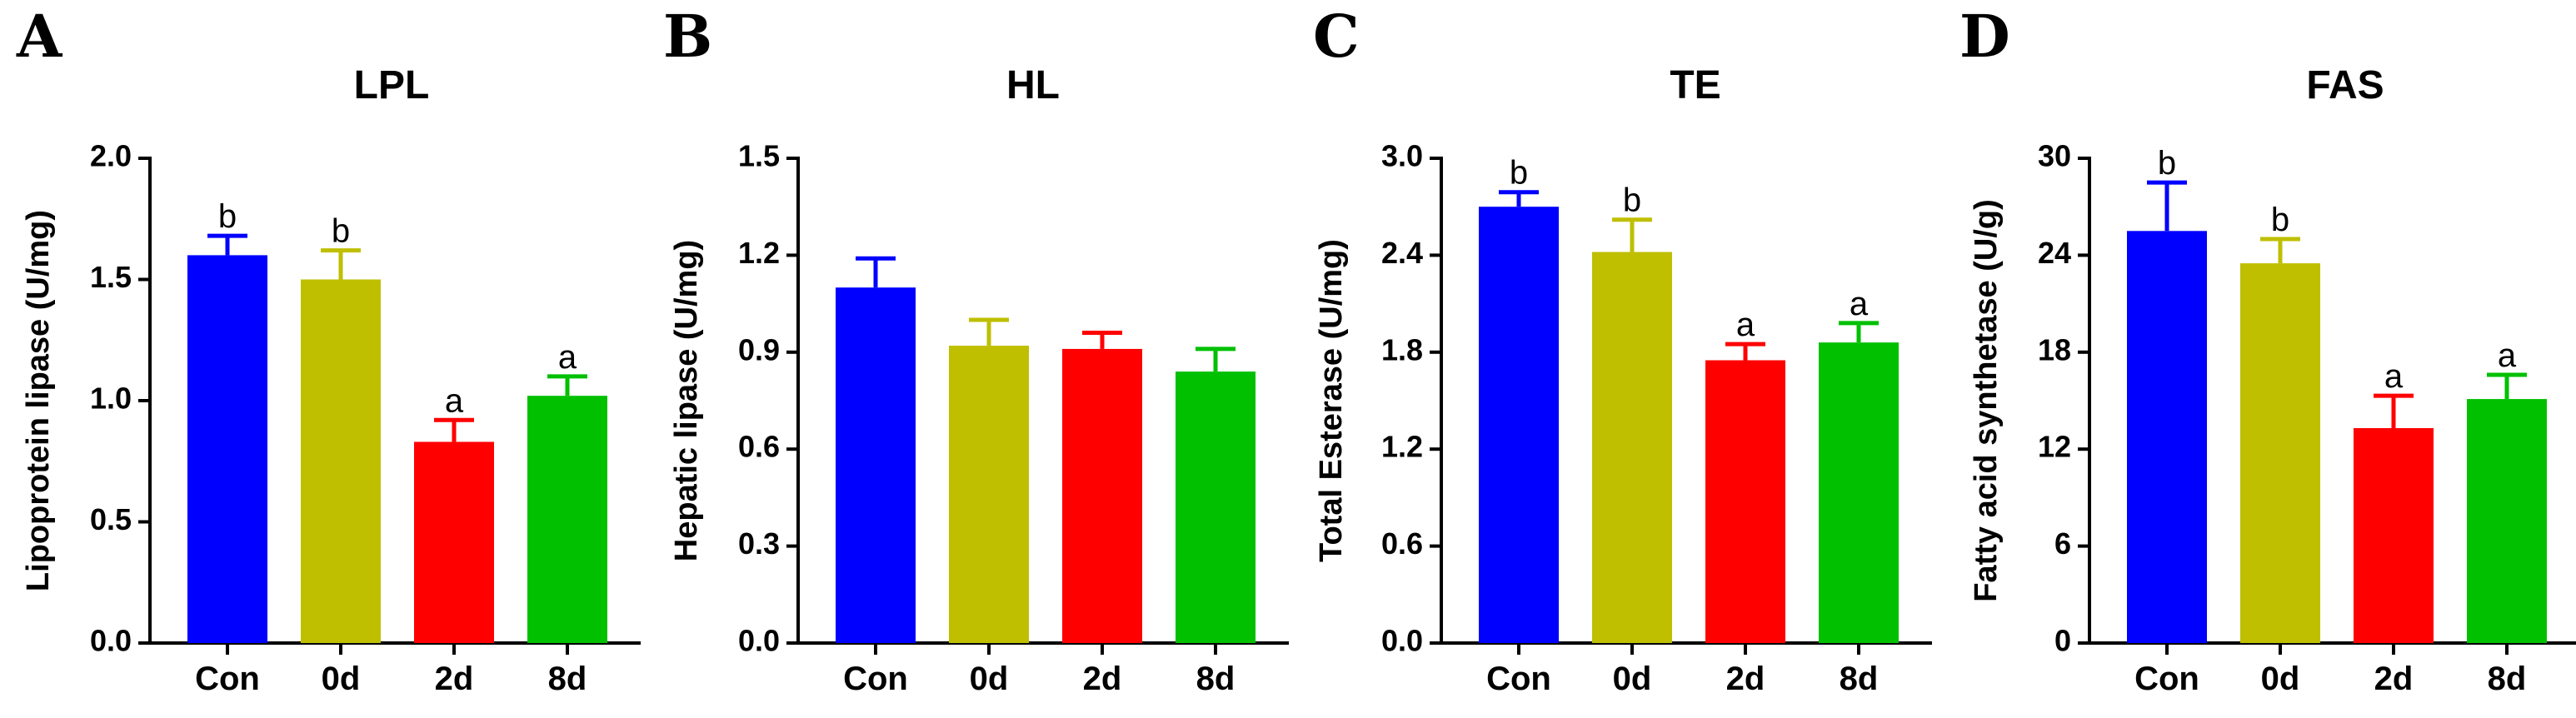 The width and height of the screenshot is (2576, 718). Describe the element at coordinates (1331, 401) in the screenshot. I see `y-axis-label: Total Esterase (U/mg)` at that location.